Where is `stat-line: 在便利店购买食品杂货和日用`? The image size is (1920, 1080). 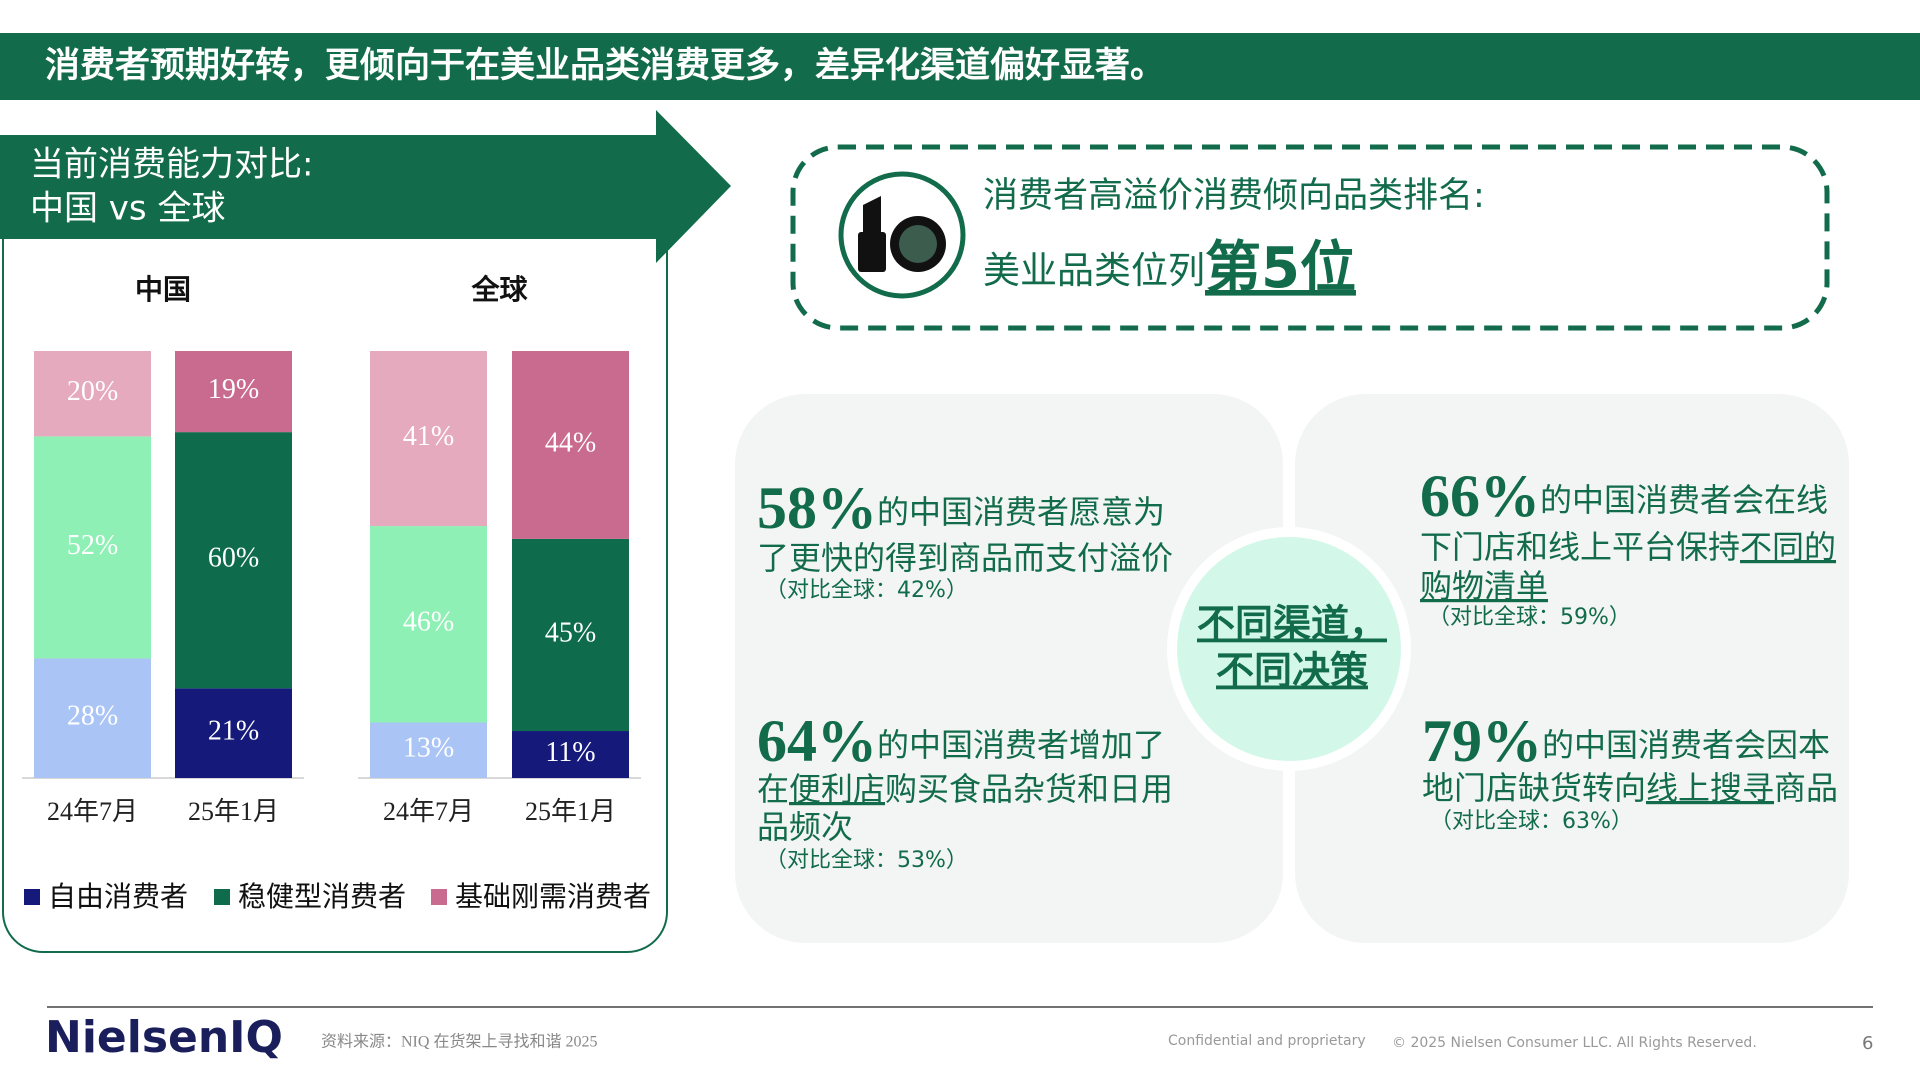
stat-line: 在便利店购买食品杂货和日用 is located at coordinates (965, 789).